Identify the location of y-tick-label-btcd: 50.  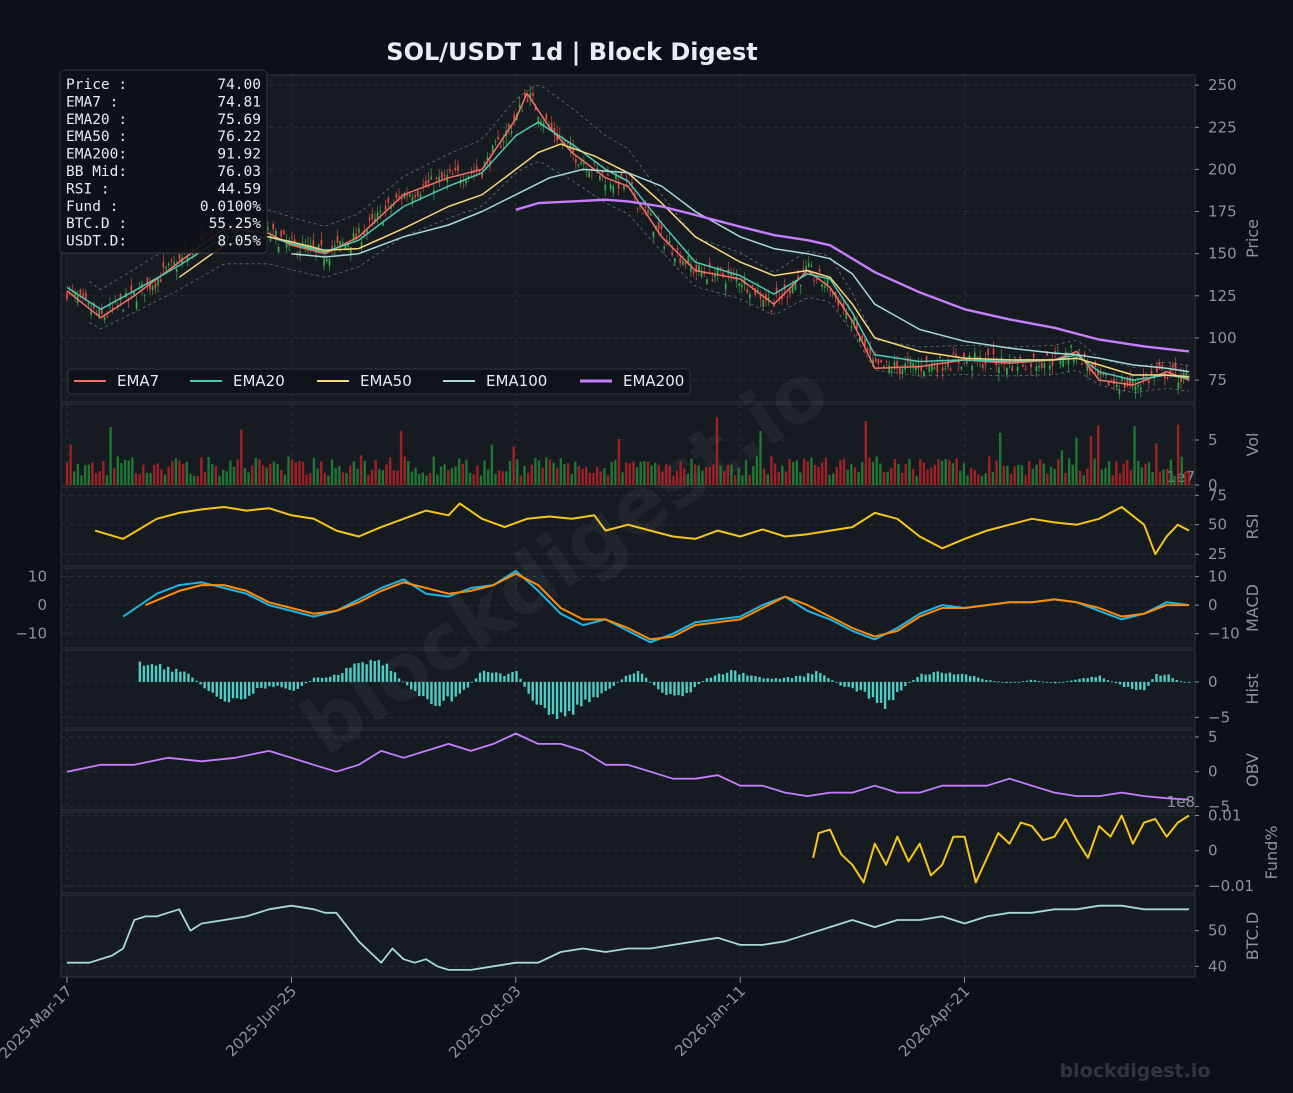
(1217, 931).